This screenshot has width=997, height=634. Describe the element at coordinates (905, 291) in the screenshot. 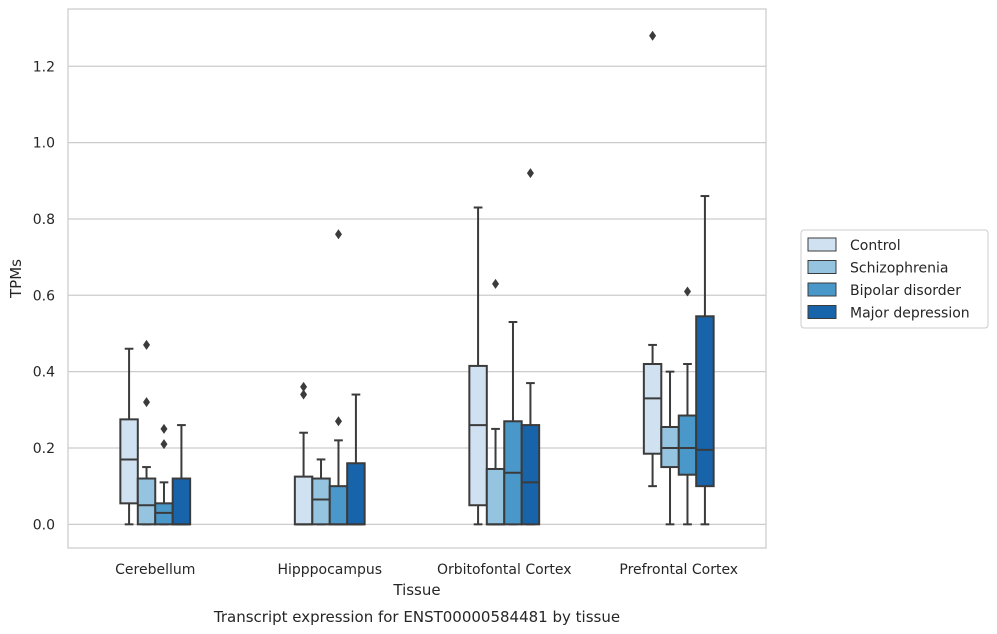

I see `legend-label: Bipolar disorder` at that location.